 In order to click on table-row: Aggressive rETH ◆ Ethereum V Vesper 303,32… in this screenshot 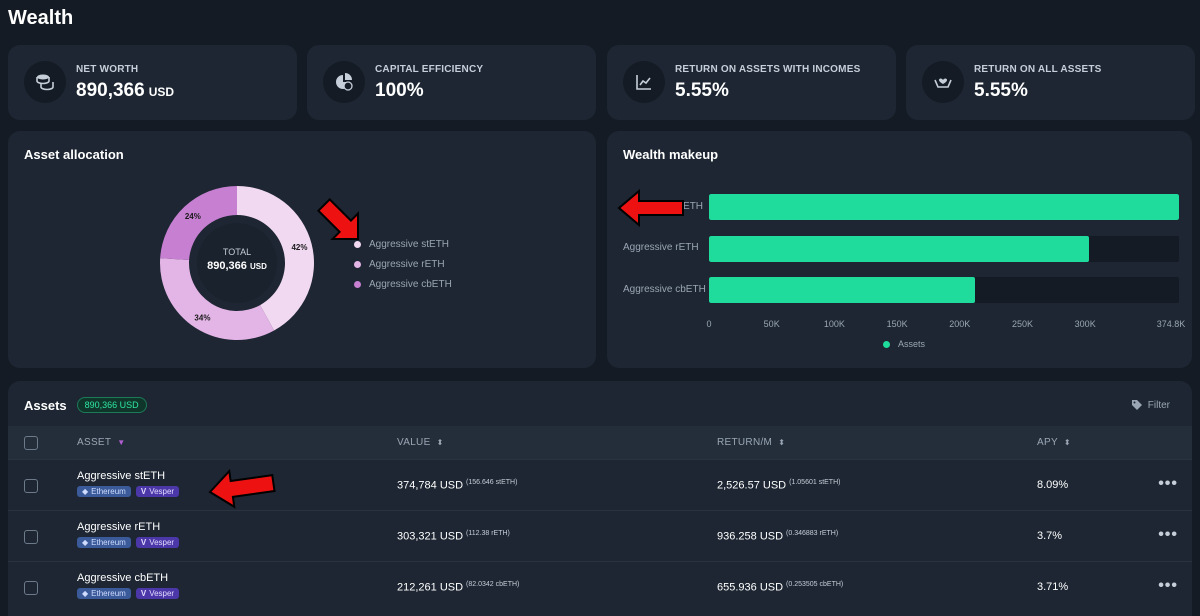, I will do `click(600, 535)`.